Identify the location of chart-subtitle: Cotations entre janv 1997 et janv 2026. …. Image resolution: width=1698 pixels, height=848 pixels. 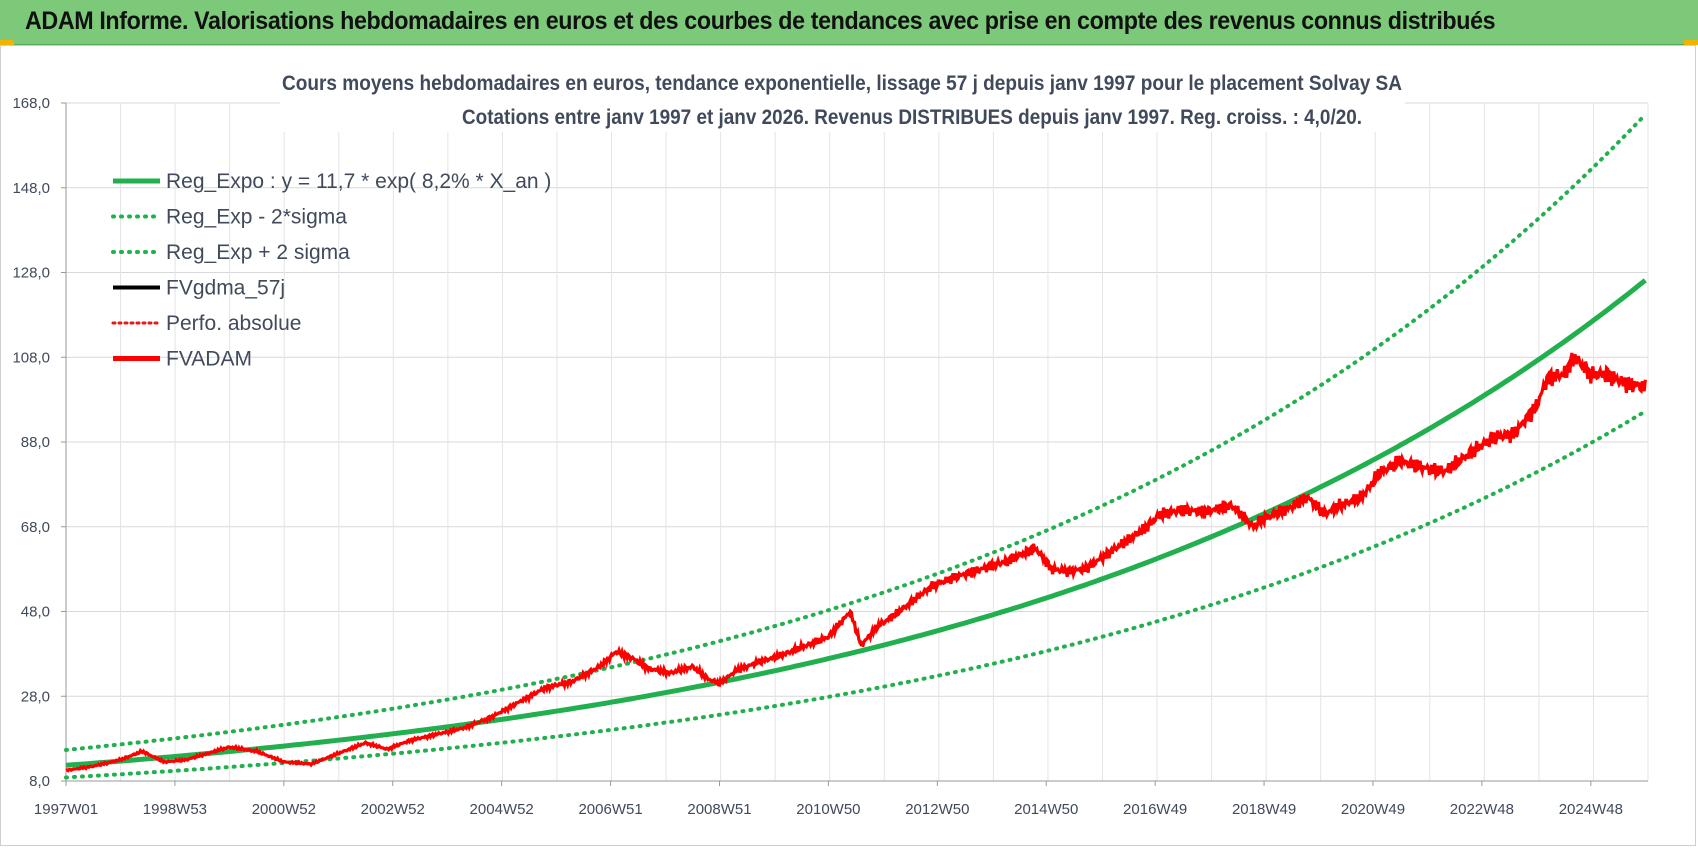
(912, 117).